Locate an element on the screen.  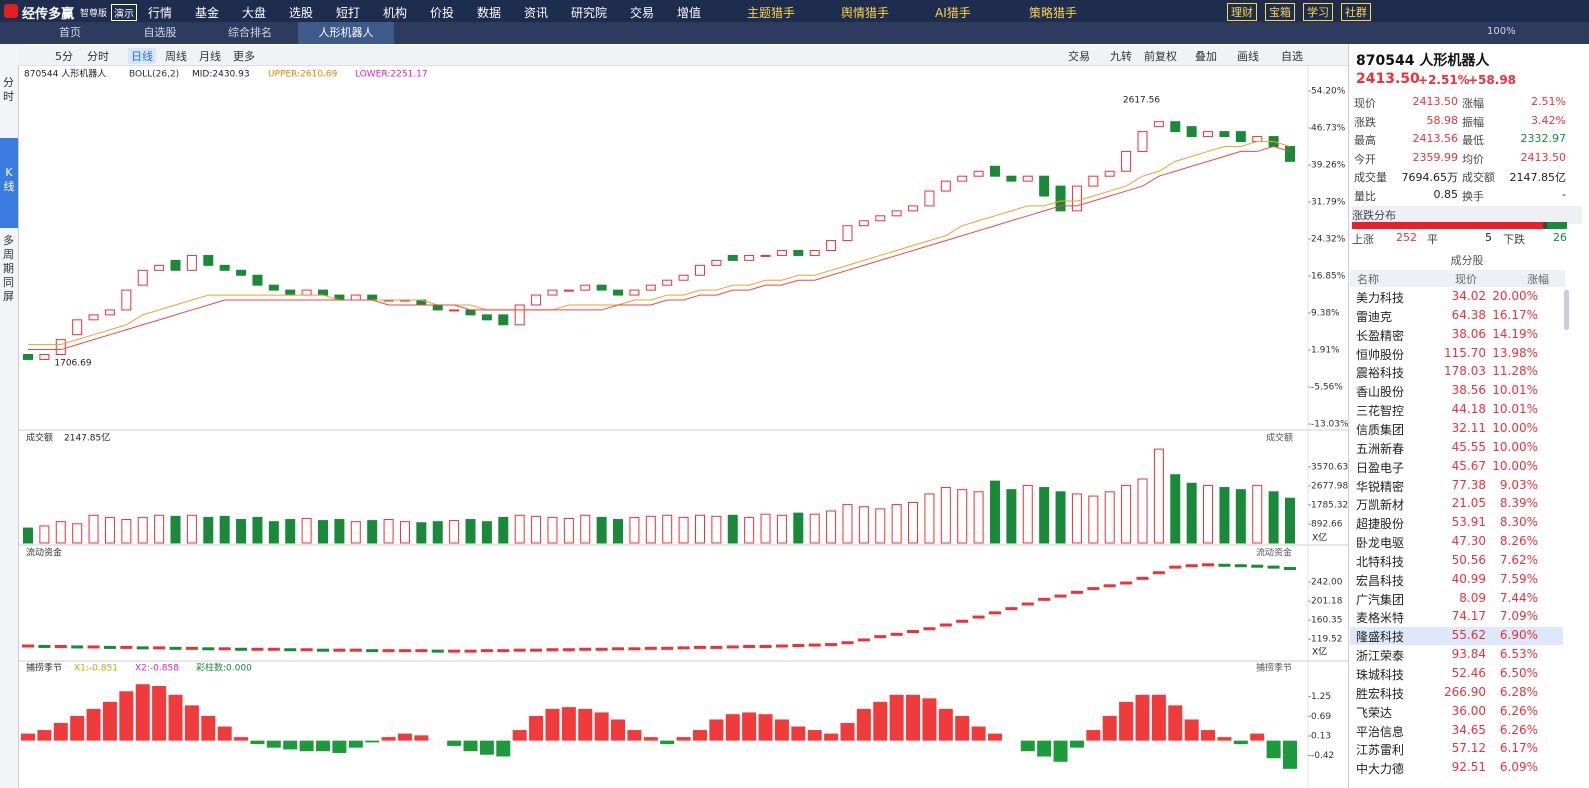
tab: 人形机器人 is located at coordinates (346, 33).